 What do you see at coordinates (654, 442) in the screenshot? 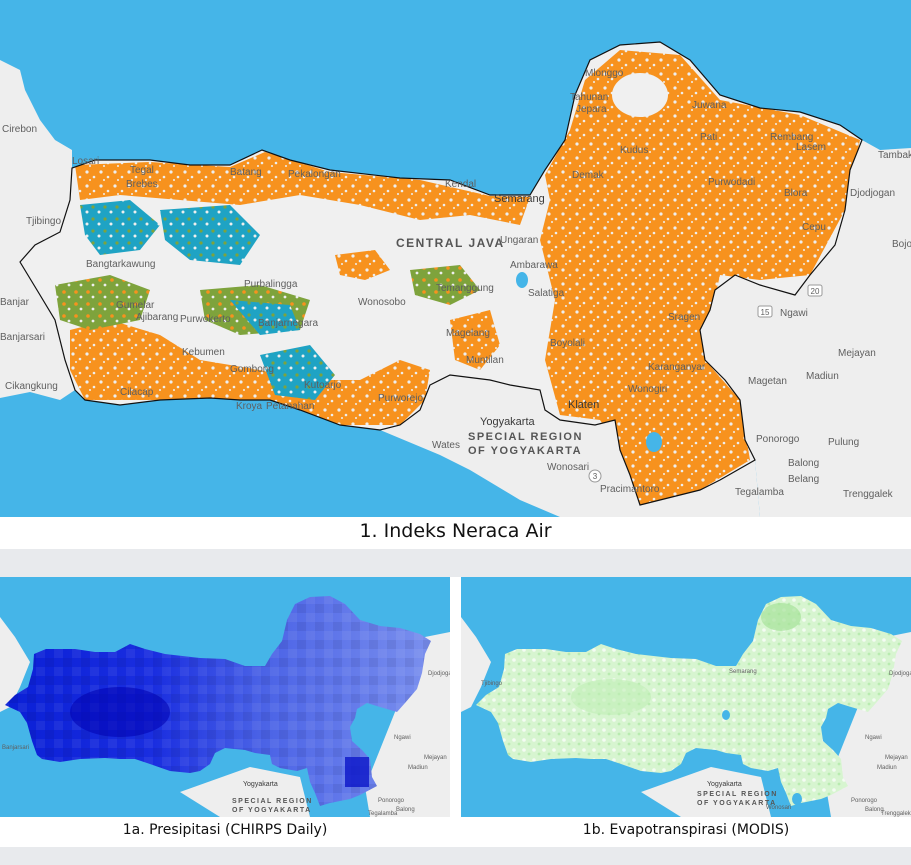
I see `gajah-mungkur-lake` at bounding box center [654, 442].